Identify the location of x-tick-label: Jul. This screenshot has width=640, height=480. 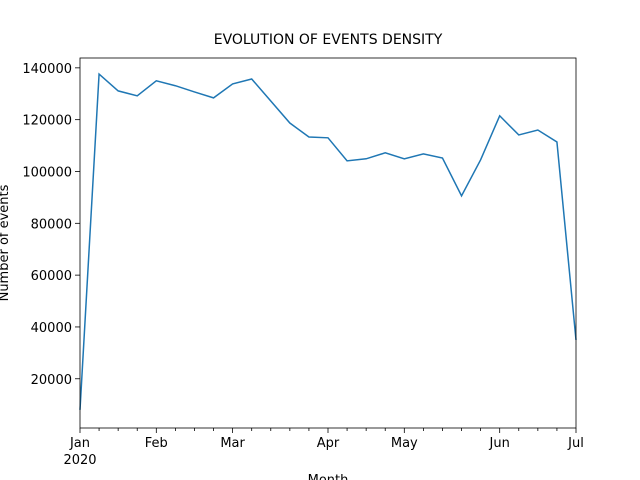
(575, 443).